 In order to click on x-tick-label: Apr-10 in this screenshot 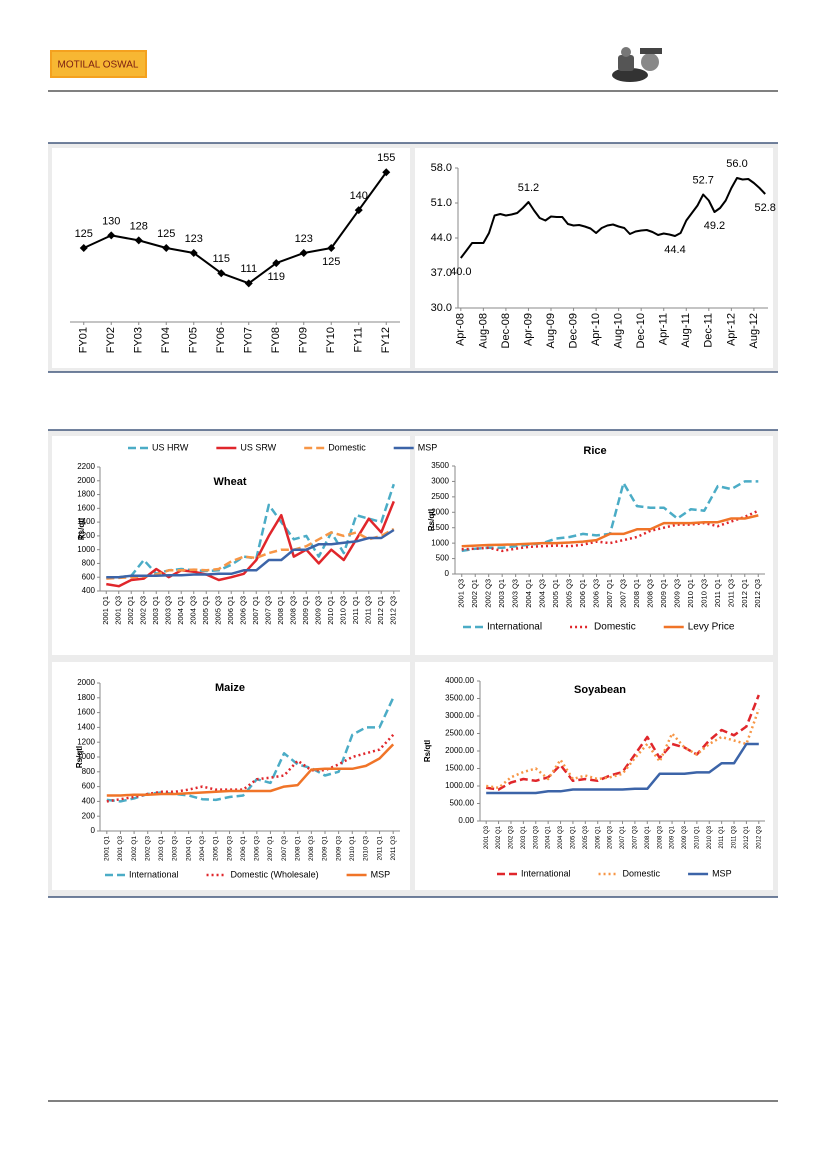, I will do `click(596, 329)`.